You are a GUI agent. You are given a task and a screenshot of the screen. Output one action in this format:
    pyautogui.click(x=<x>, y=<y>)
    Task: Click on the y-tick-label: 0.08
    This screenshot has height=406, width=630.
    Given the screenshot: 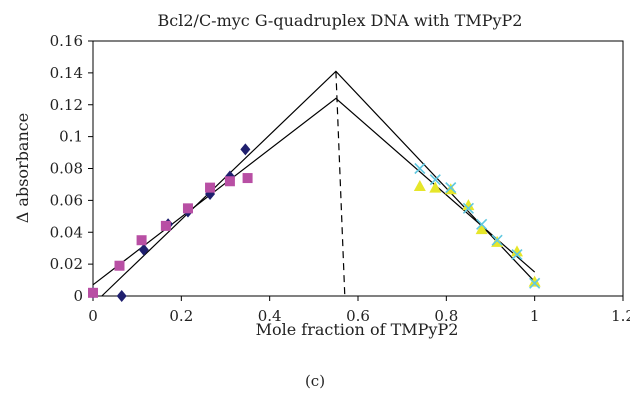 What is the action you would take?
    pyautogui.click(x=66, y=169)
    